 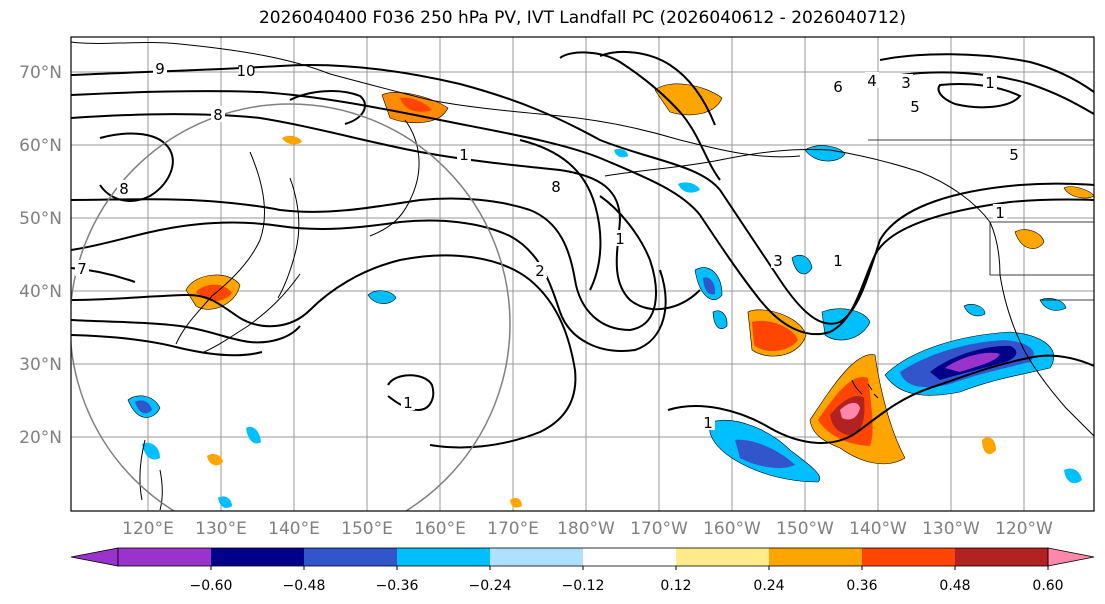 I want to click on lat-tick-label: 60°N, so click(x=40, y=146).